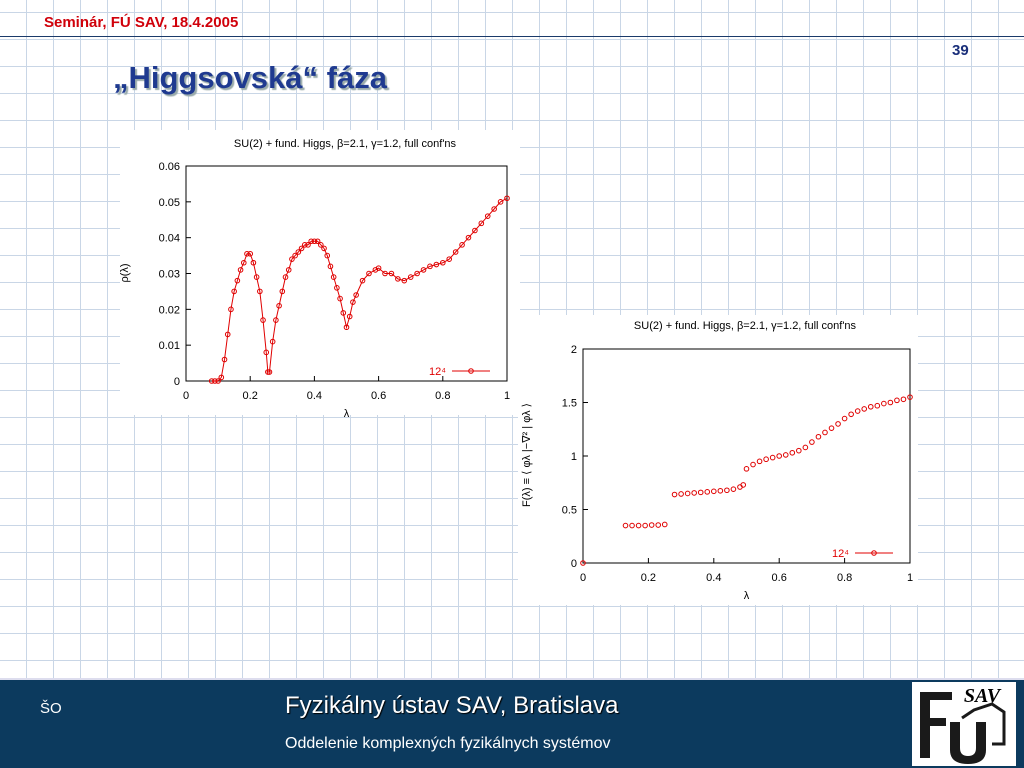  Describe the element at coordinates (574, 564) in the screenshot. I see `y-tick-label: 0` at that location.